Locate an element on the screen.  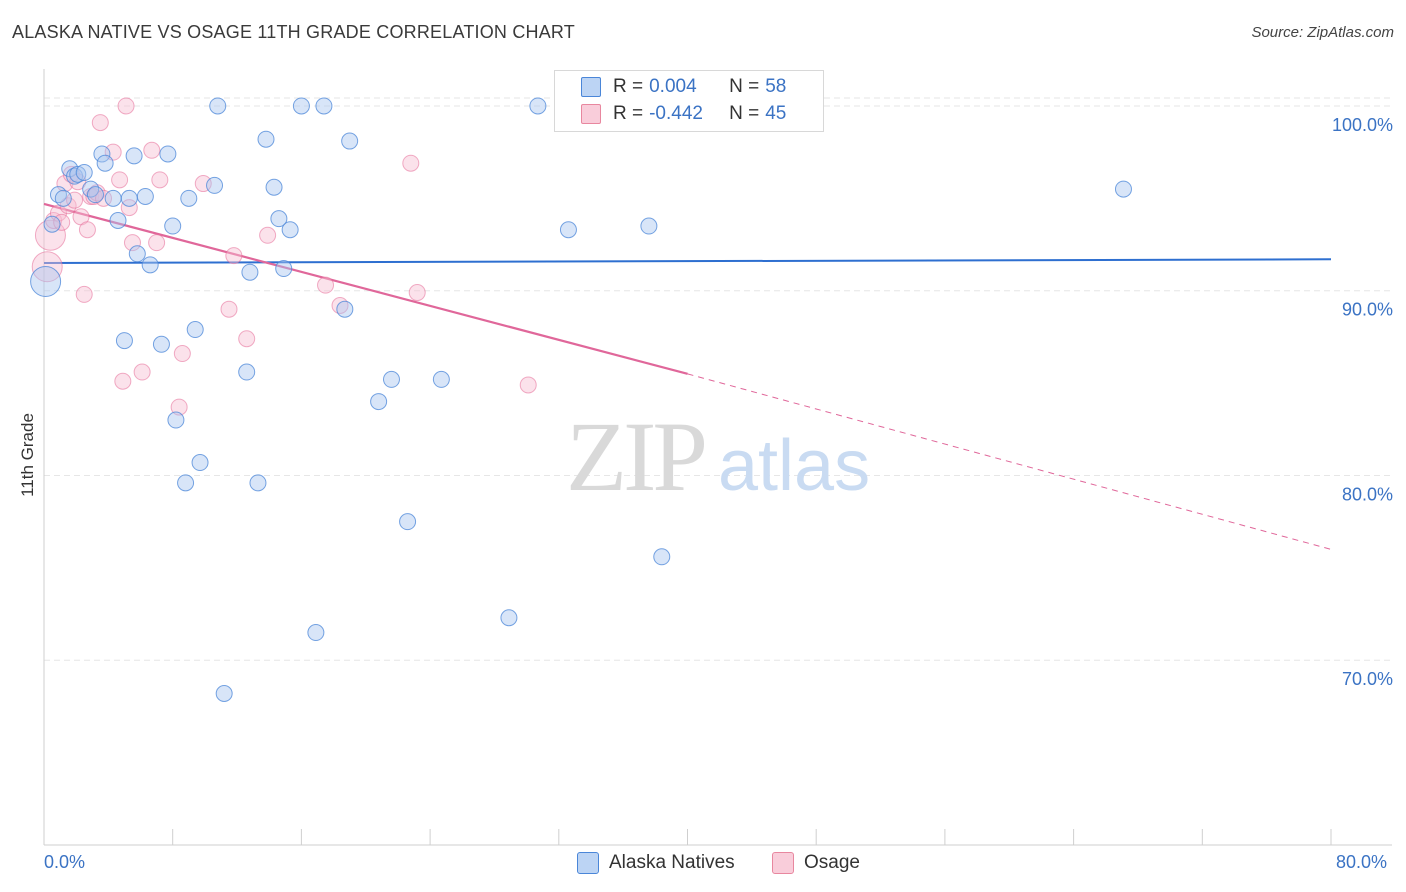
legend-r-value: 0.004 is located at coordinates (673, 86).